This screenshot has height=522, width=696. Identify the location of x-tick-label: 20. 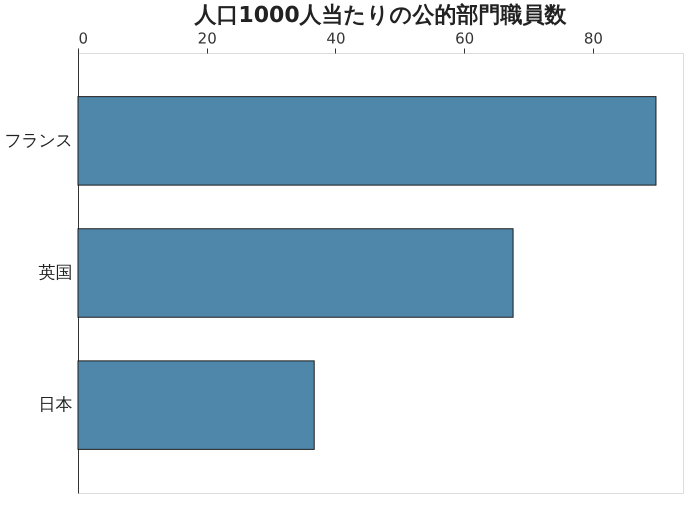
(207, 39).